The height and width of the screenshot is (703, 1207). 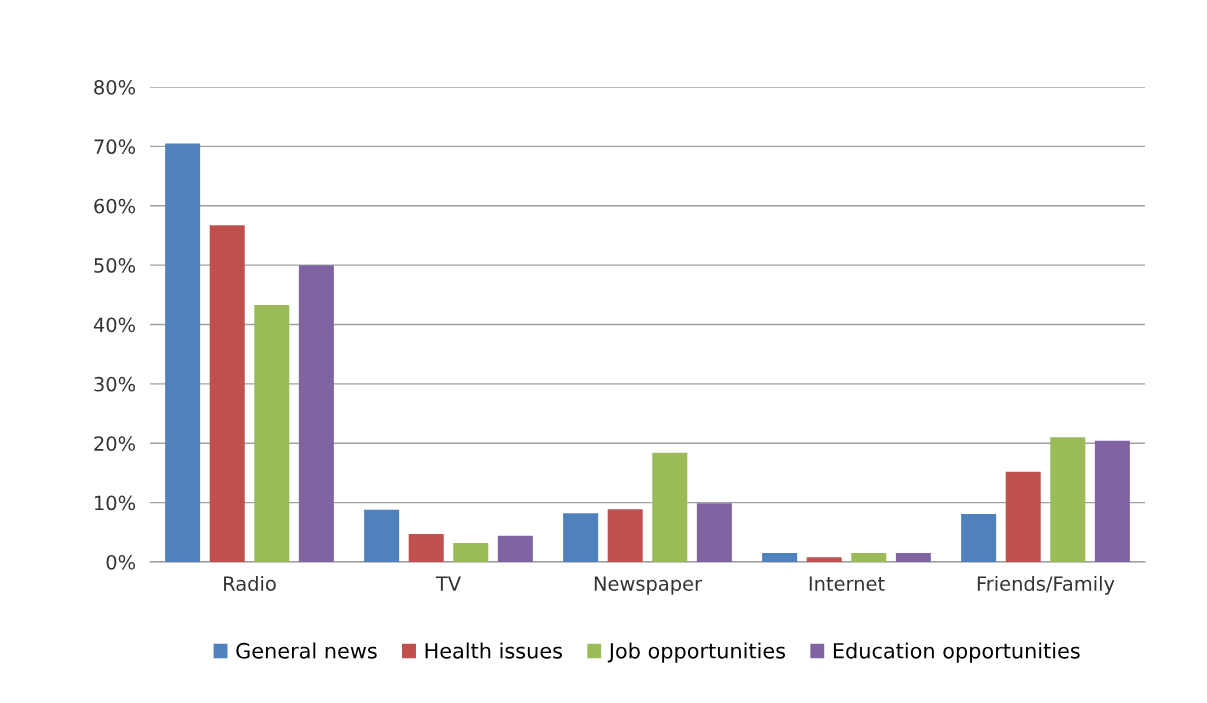 I want to click on x-tick-label: TV, so click(x=448, y=583).